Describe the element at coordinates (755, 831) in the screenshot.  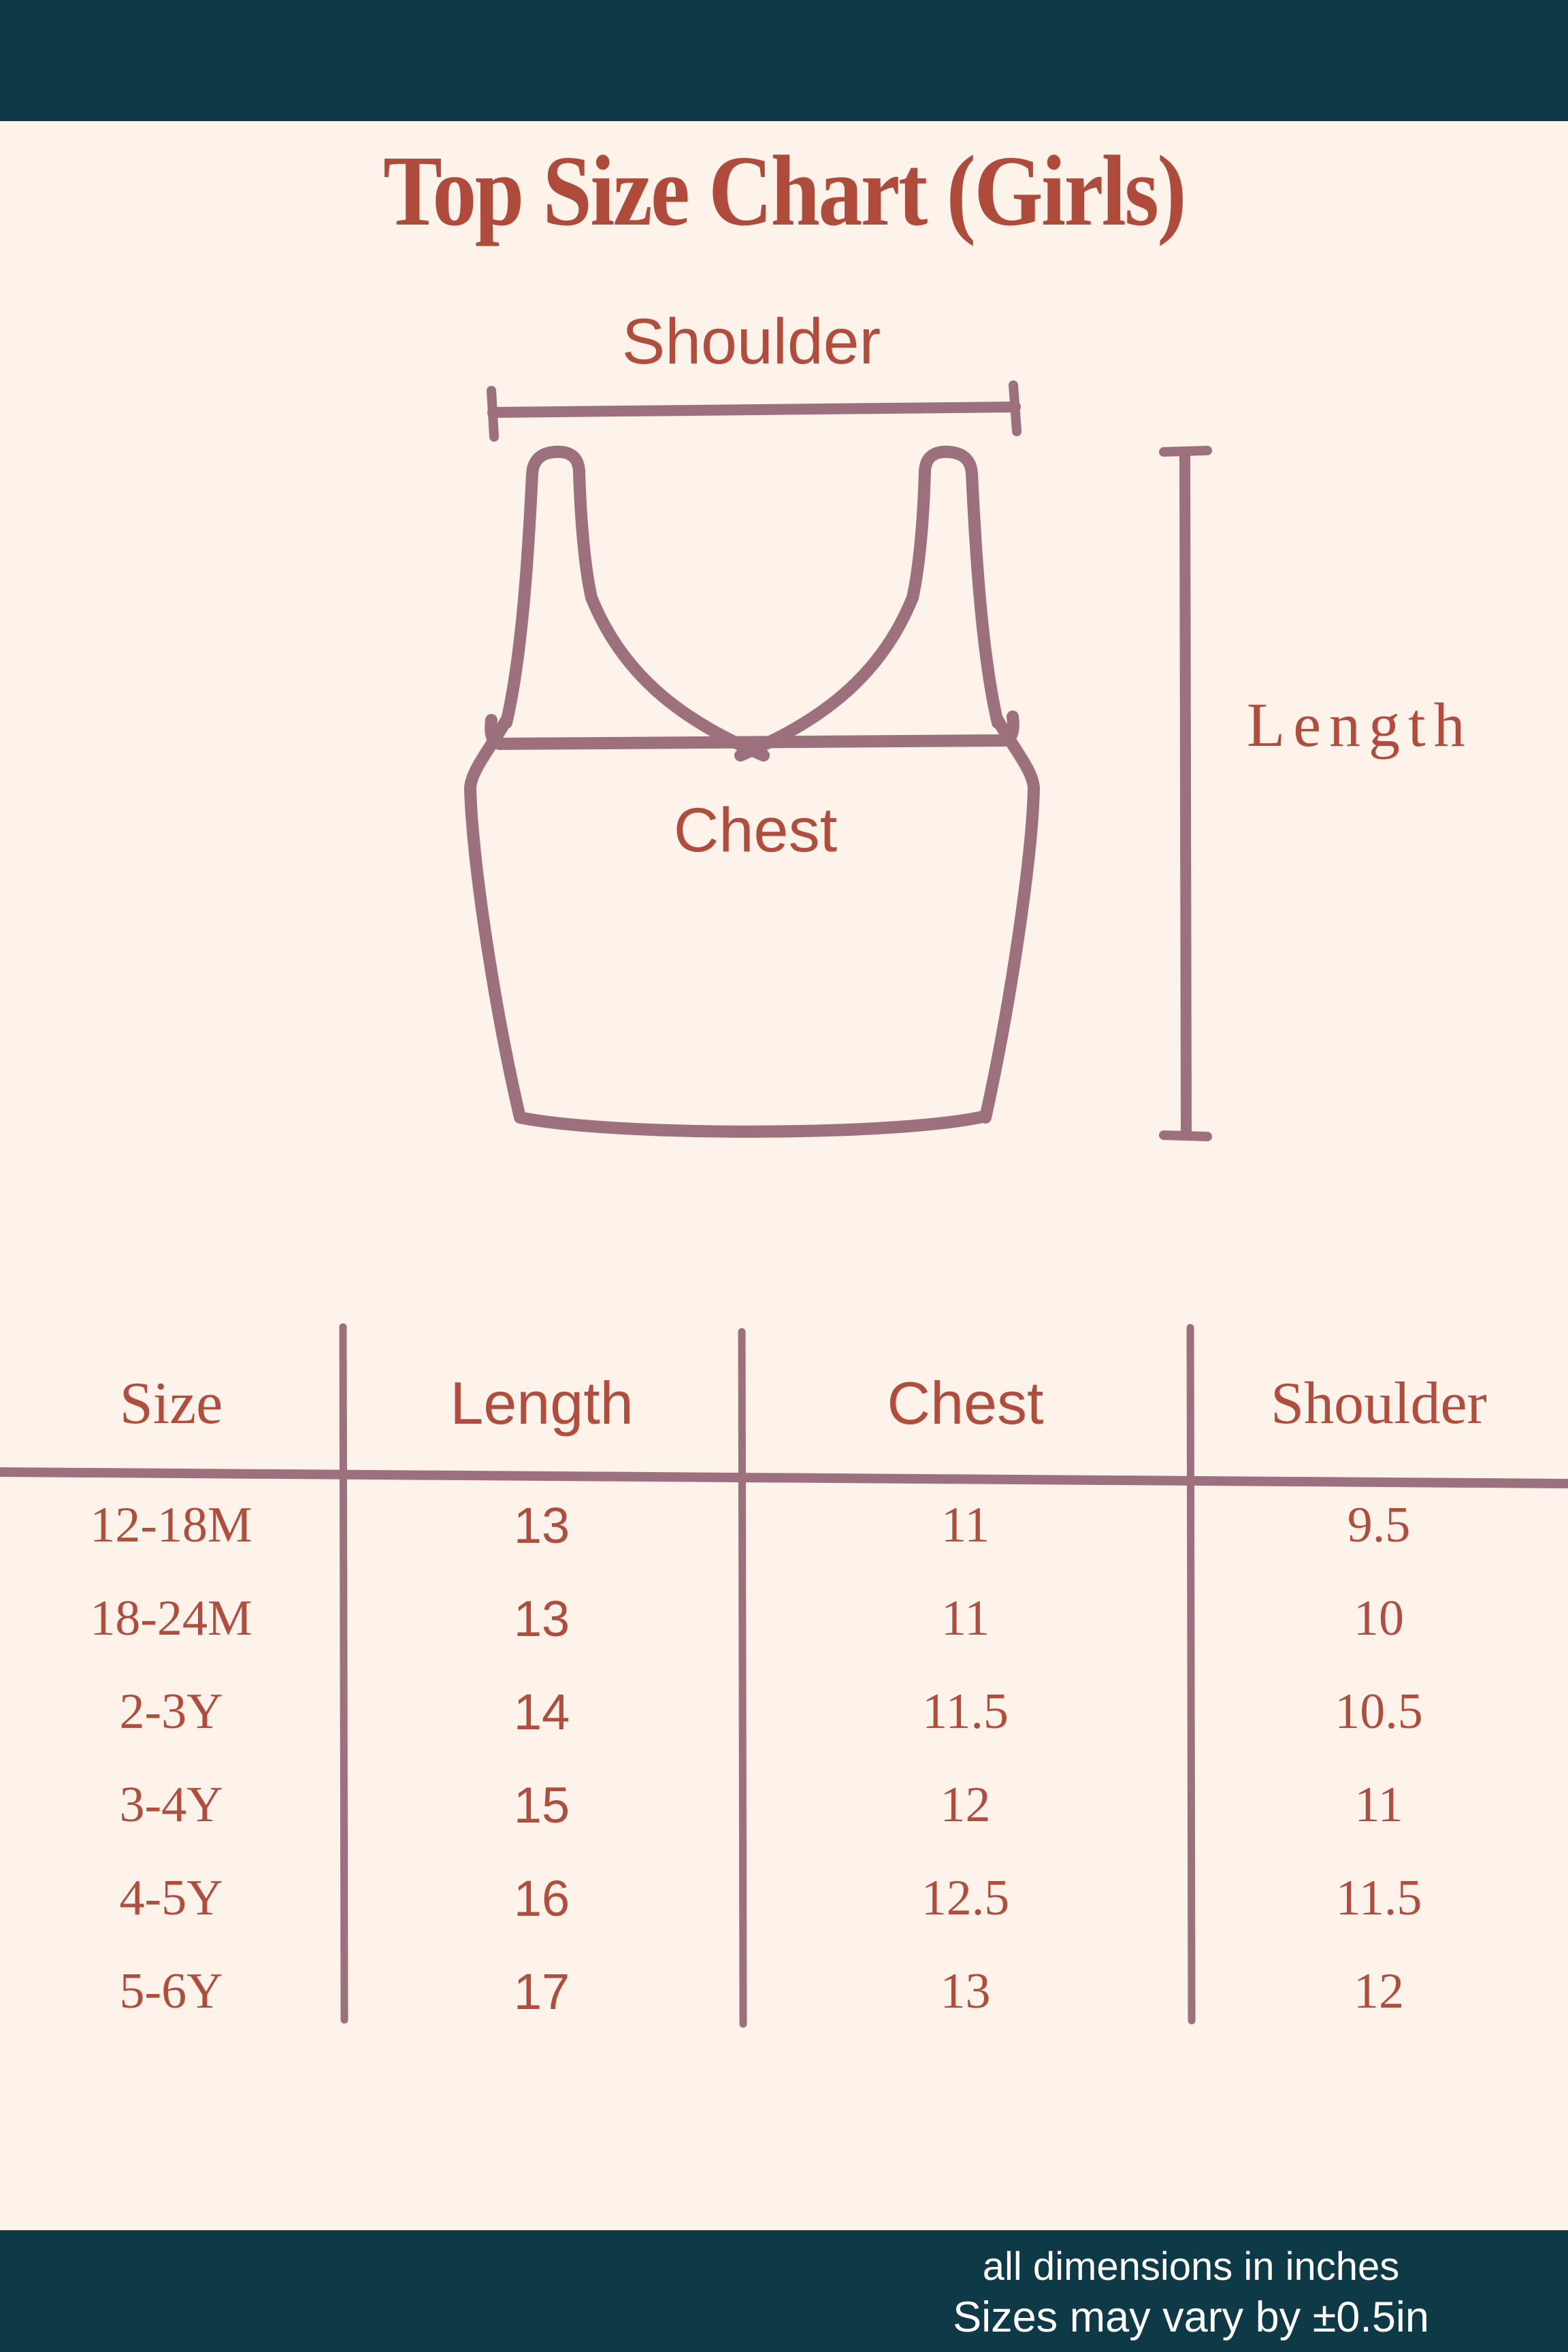
I see `chest-label: Chest` at that location.